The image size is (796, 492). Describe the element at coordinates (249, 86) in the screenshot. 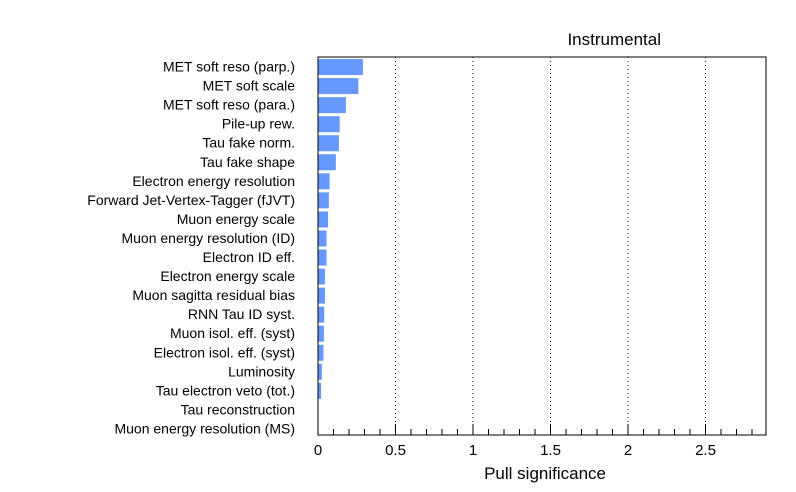

I see `category-label: MET soft scale` at that location.